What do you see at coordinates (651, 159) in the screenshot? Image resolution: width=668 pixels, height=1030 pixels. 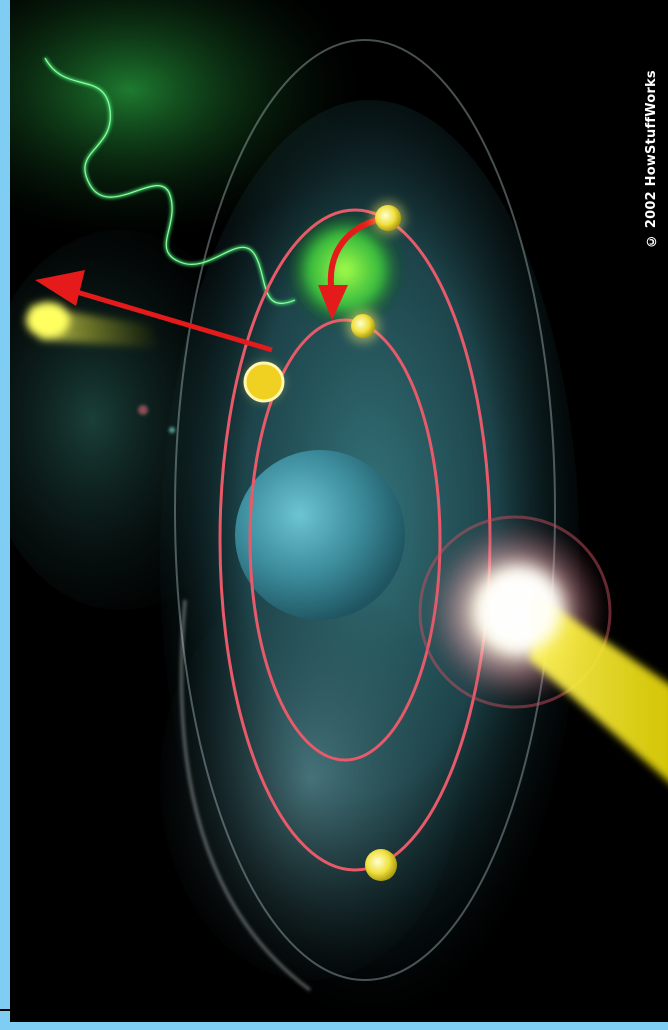 I see `copyright-notice: © 2002 HowStuffWorks` at bounding box center [651, 159].